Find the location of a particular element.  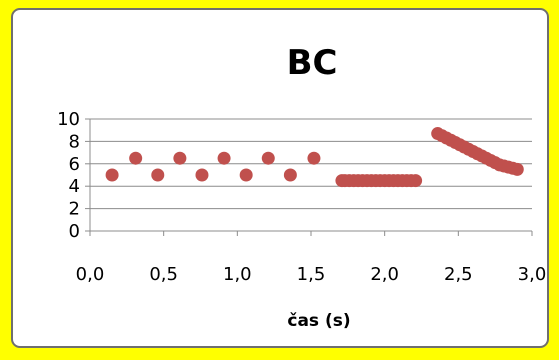

x-tick-label: 3,0 is located at coordinates (532, 274).